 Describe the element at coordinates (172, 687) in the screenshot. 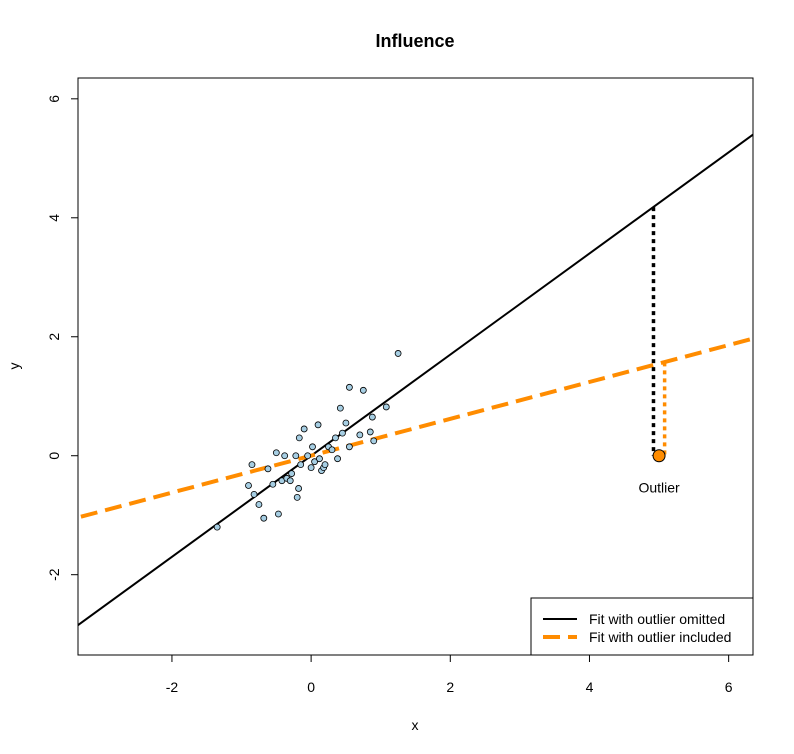

I see `x-tick-label: -2` at that location.